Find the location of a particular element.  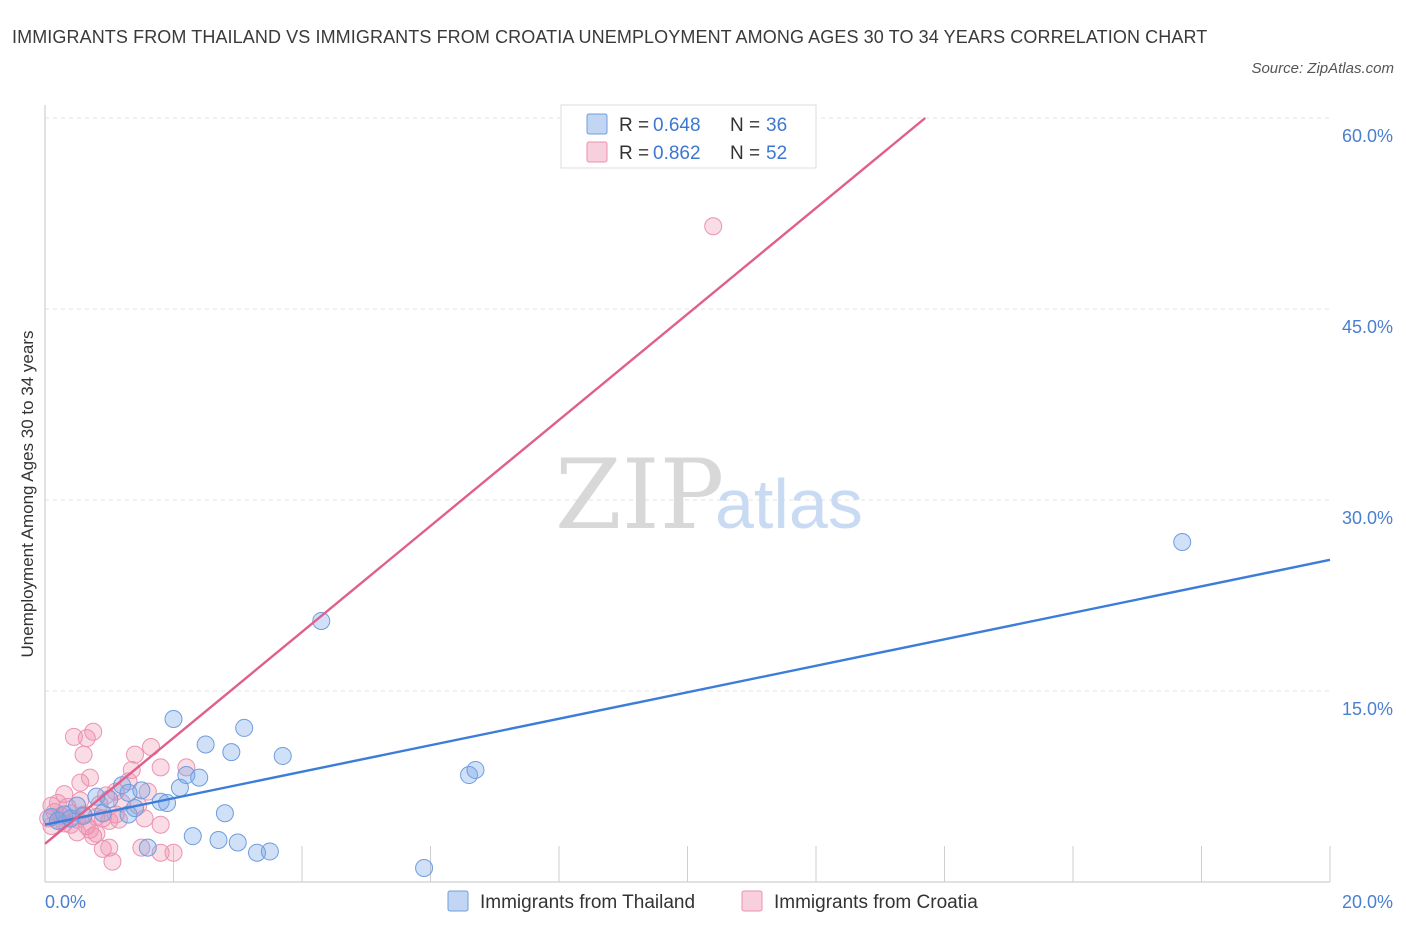

legend-box is located at coordinates (688, 136).